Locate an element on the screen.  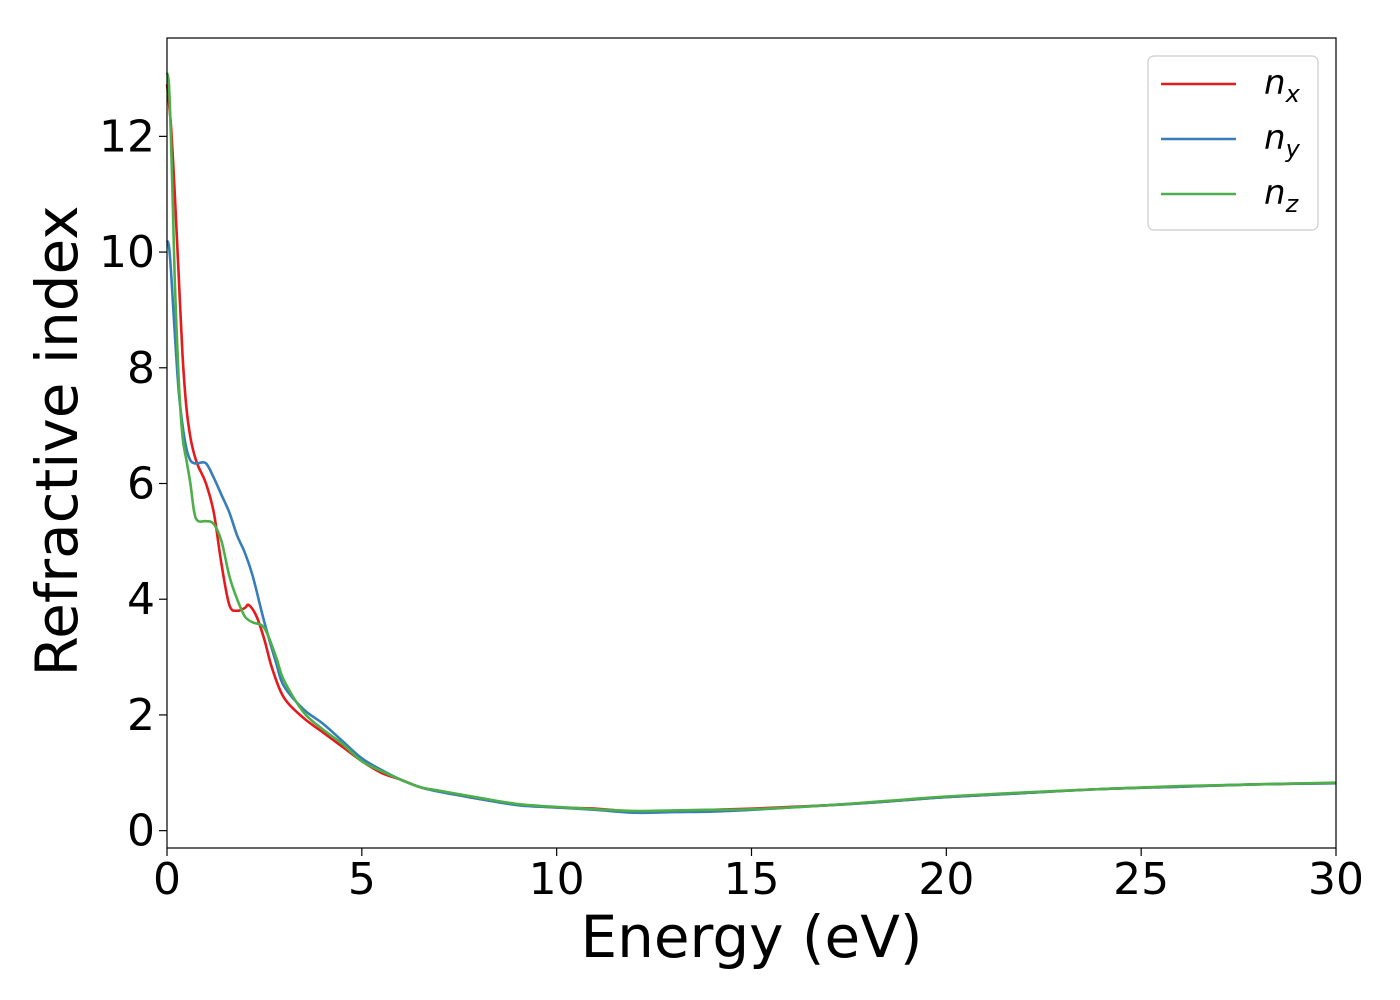
y-tick-label: 4 is located at coordinates (141, 599).